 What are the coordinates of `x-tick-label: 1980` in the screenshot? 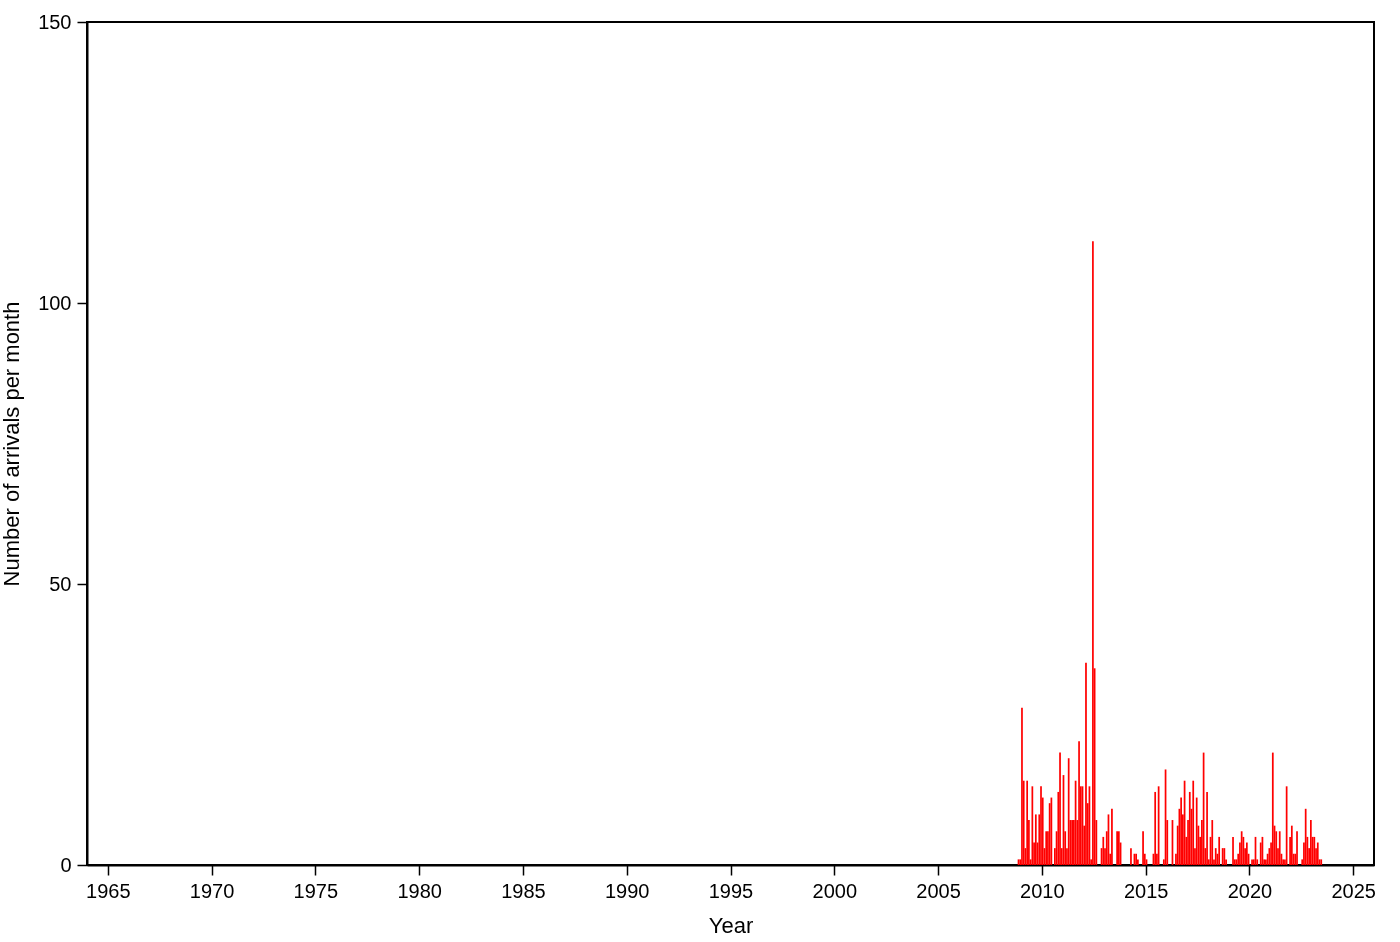 It's located at (419, 890).